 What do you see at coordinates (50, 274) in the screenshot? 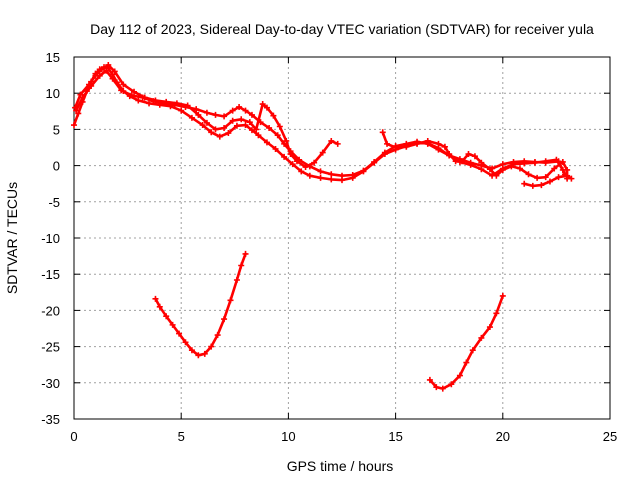
I see `y-tick-label: -15` at bounding box center [50, 274].